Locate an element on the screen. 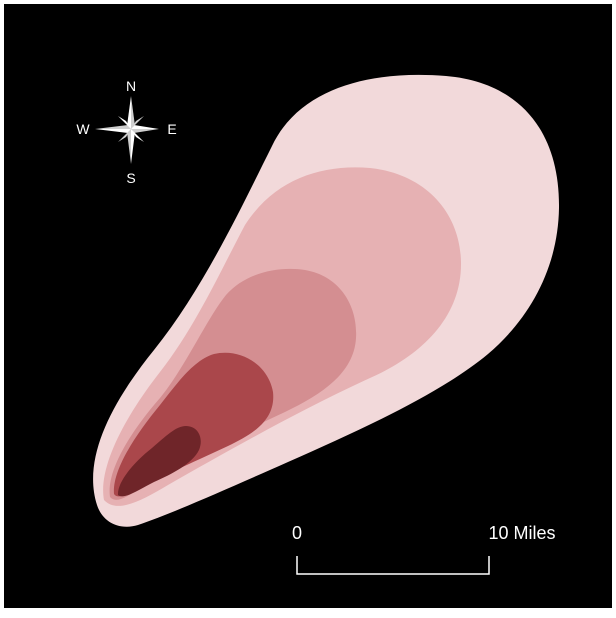  compass-east-label: E is located at coordinates (171, 129).